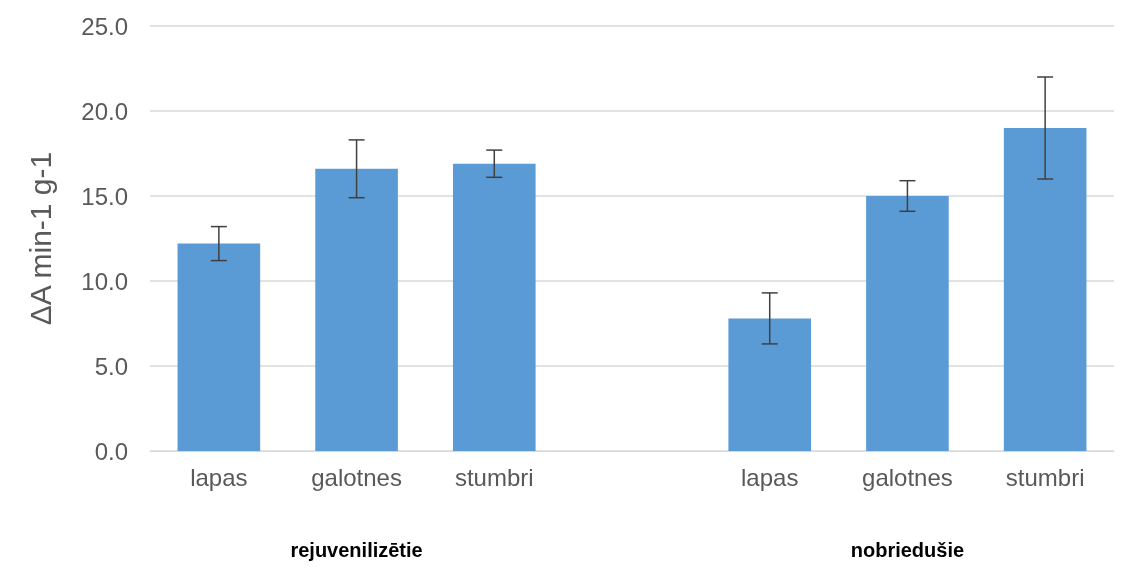 The width and height of the screenshot is (1122, 575). Describe the element at coordinates (40, 238) in the screenshot. I see `y-axis-title: ΔA min-1 g-1` at that location.